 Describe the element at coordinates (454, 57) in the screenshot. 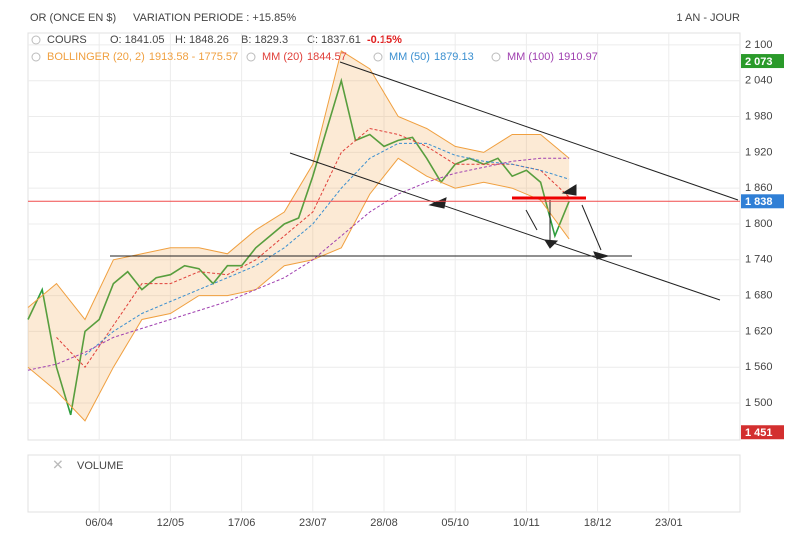

I see `legend-value: 1879.13` at that location.